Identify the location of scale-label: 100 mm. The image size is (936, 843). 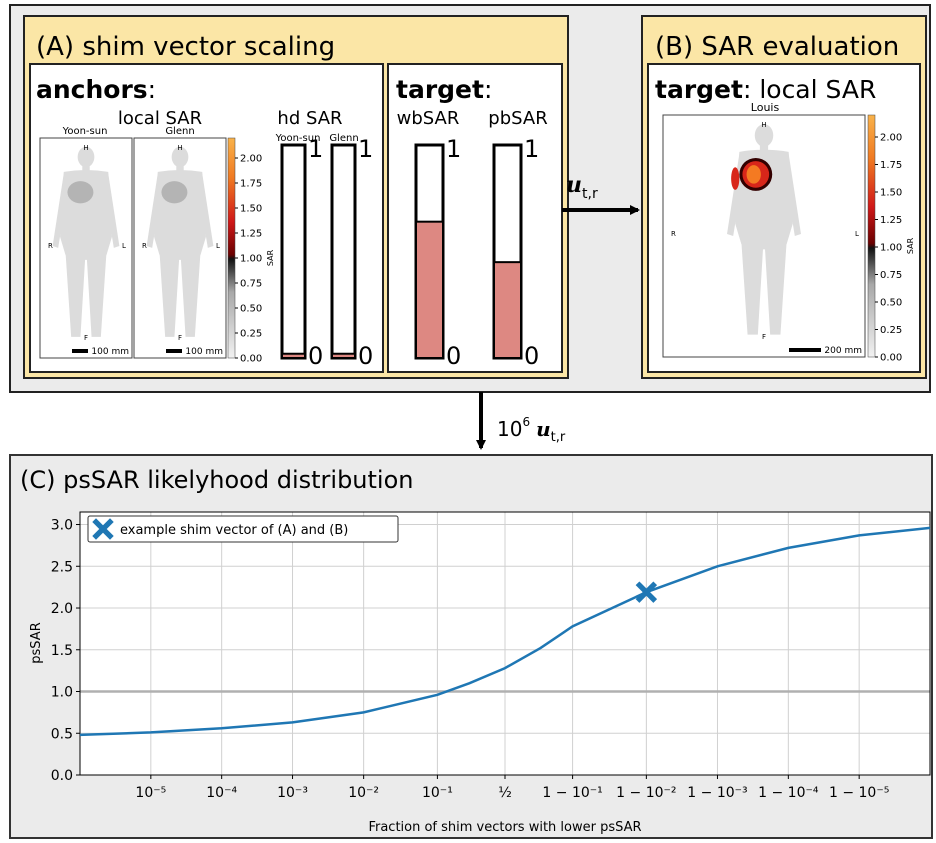
(110, 352).